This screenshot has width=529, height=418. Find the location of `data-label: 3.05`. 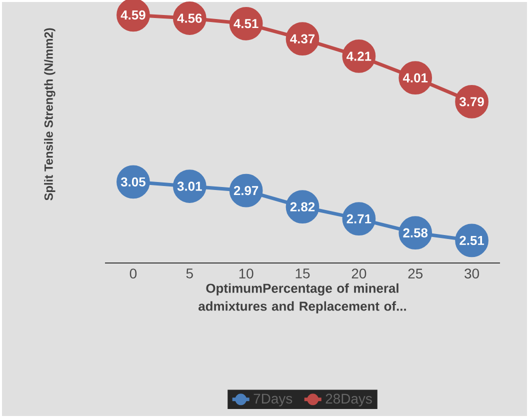

data-label: 3.05 is located at coordinates (133, 182).